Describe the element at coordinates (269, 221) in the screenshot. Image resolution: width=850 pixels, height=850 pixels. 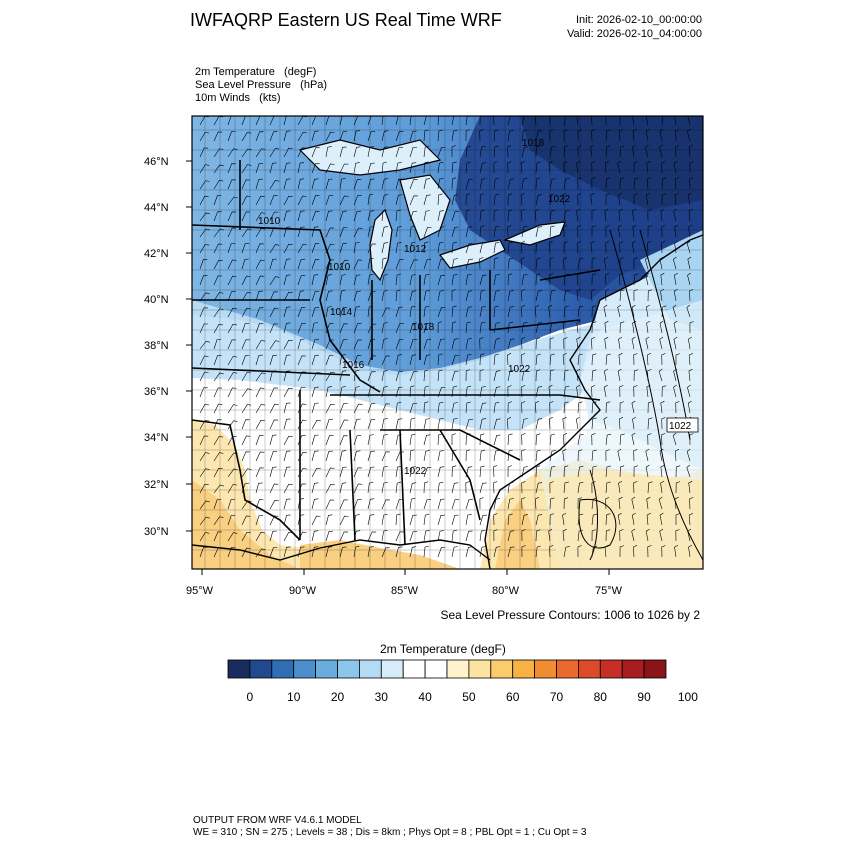
I see `contour-label: 1010` at that location.